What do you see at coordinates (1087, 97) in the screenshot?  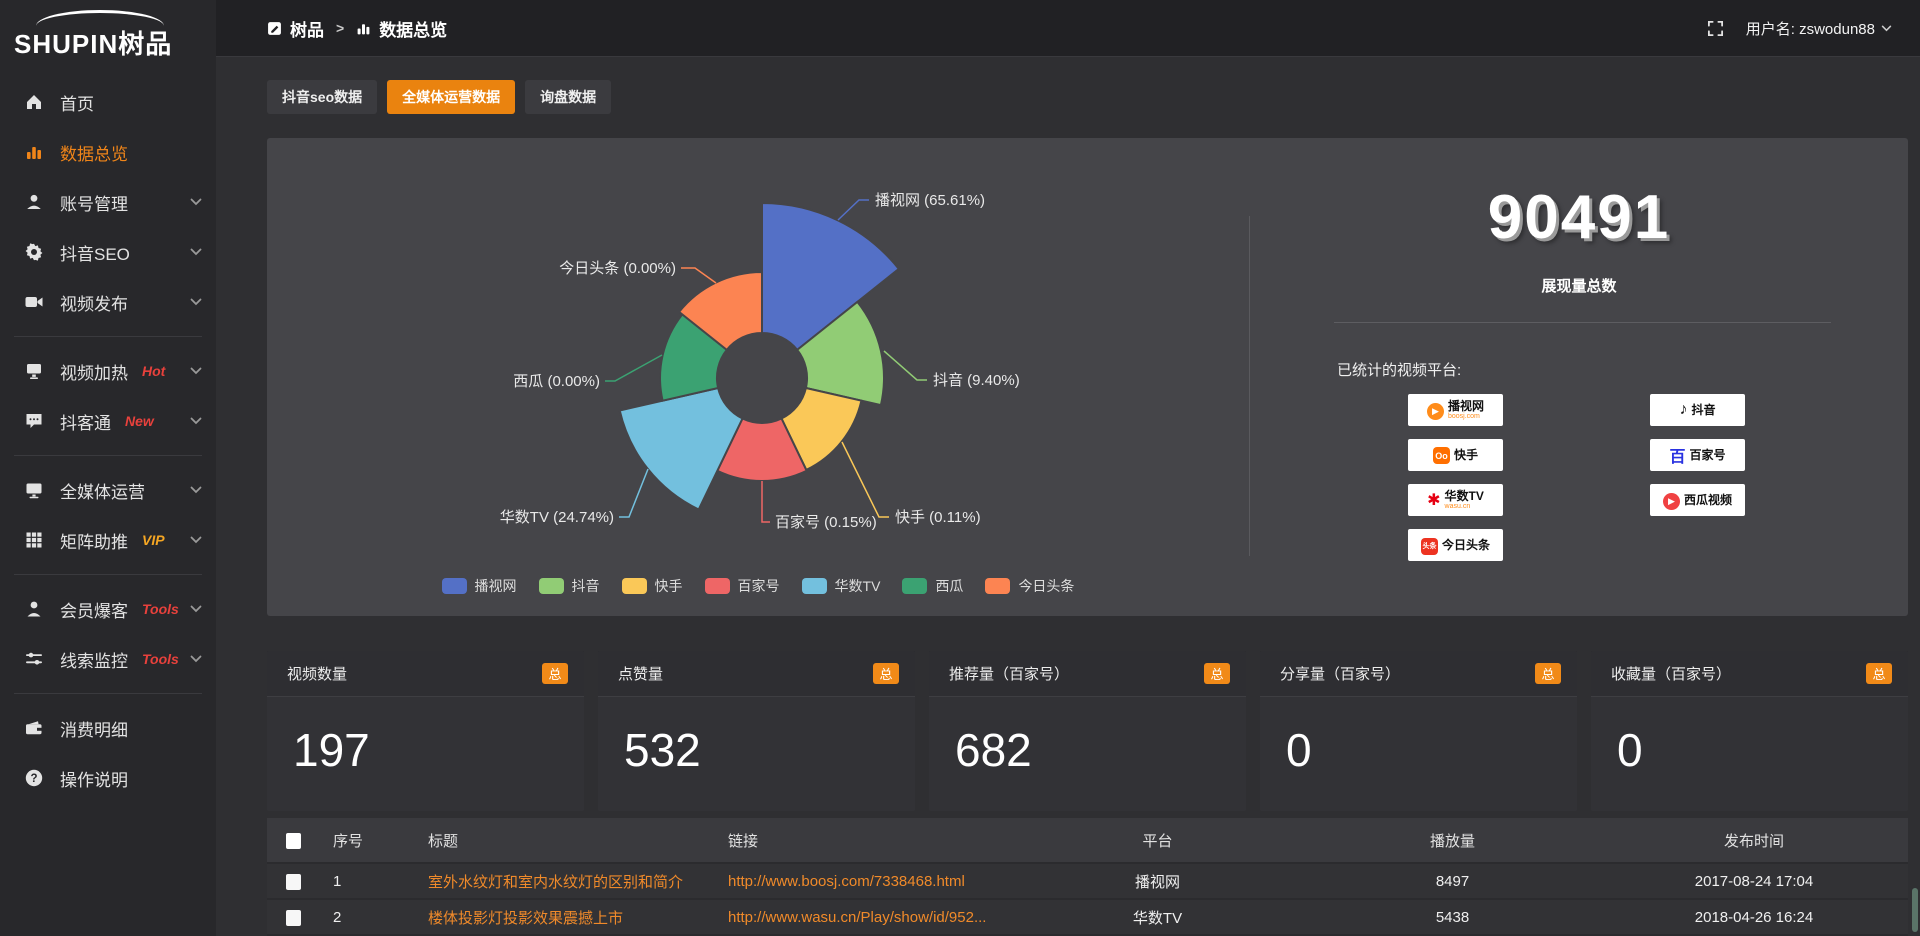 I see `data-tabs: 抖音seo数据 全媒体运营数据 询盘数据` at bounding box center [1087, 97].